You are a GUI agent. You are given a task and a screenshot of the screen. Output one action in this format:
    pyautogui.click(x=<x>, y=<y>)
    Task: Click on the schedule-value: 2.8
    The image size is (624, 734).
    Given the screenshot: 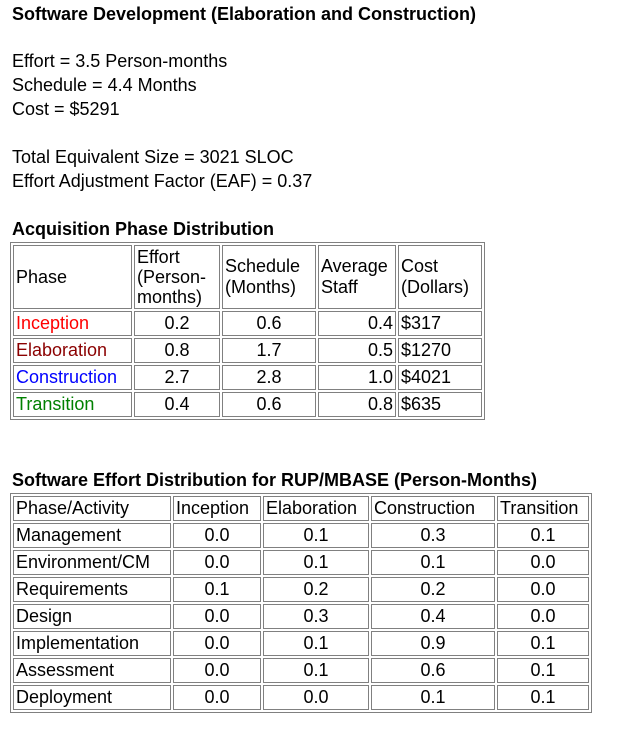 What is the action you would take?
    pyautogui.click(x=269, y=377)
    